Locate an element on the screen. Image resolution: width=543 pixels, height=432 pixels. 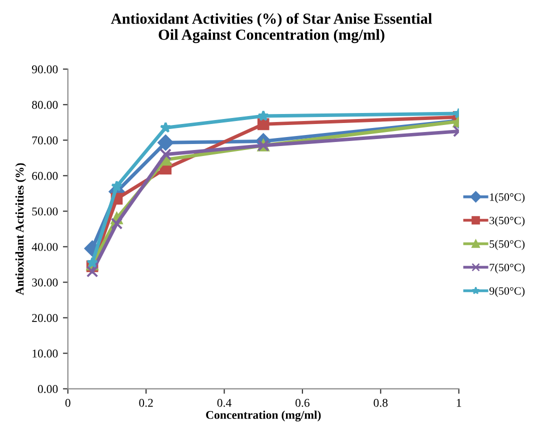
y-tick-label: 30.00 is located at coordinates (45, 282).